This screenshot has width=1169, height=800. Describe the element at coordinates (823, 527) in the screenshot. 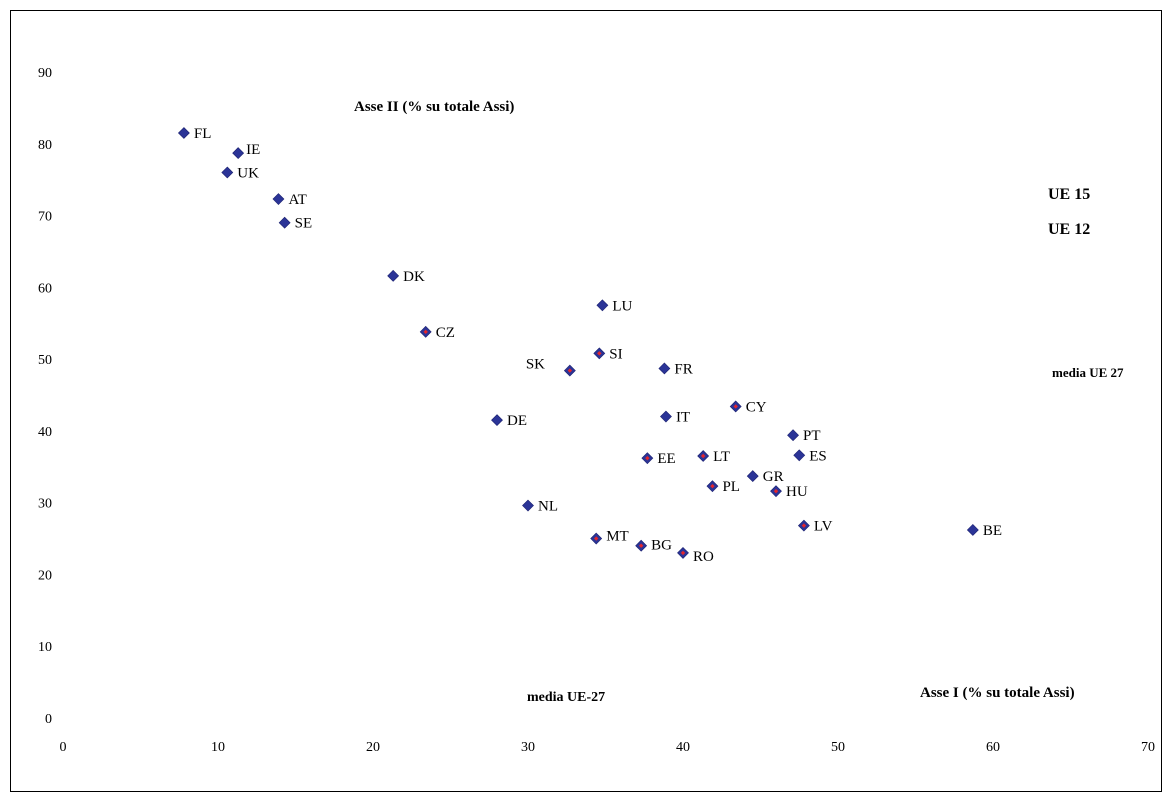

I see `point-label-lv: LV` at that location.